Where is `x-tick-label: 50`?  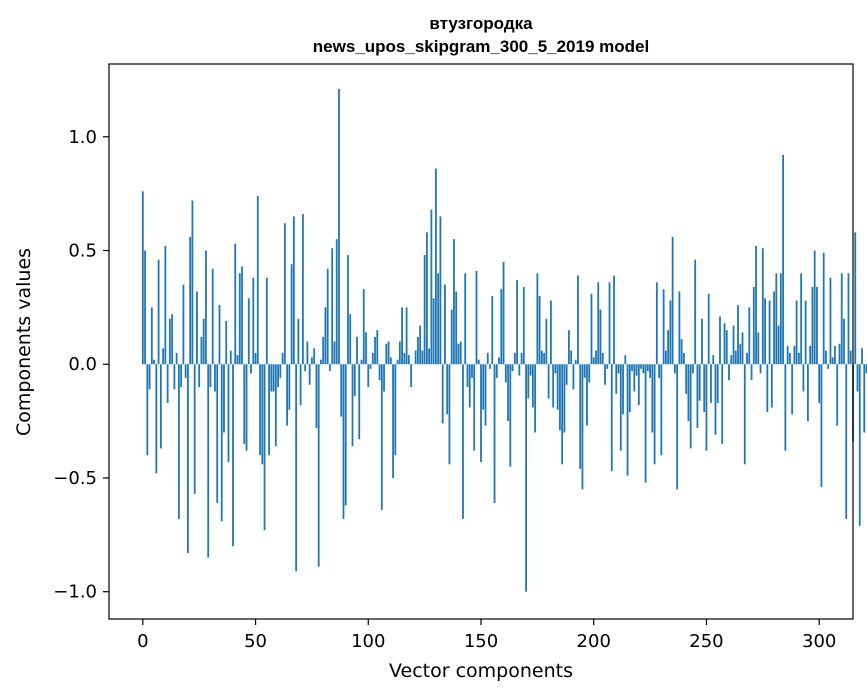 x-tick-label: 50 is located at coordinates (255, 641).